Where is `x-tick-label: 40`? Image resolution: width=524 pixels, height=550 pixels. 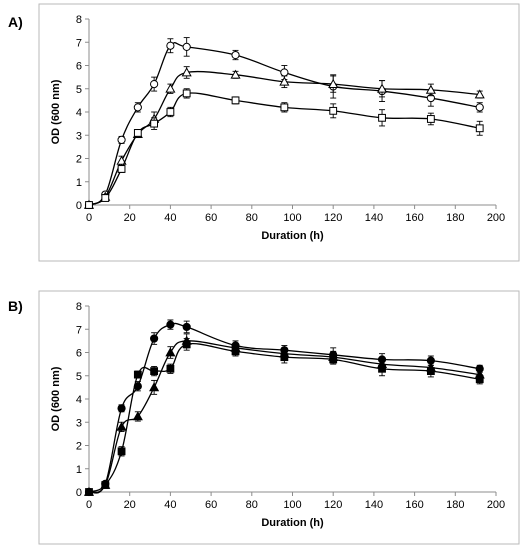
x-tick-label: 40 is located at coordinates (170, 505).